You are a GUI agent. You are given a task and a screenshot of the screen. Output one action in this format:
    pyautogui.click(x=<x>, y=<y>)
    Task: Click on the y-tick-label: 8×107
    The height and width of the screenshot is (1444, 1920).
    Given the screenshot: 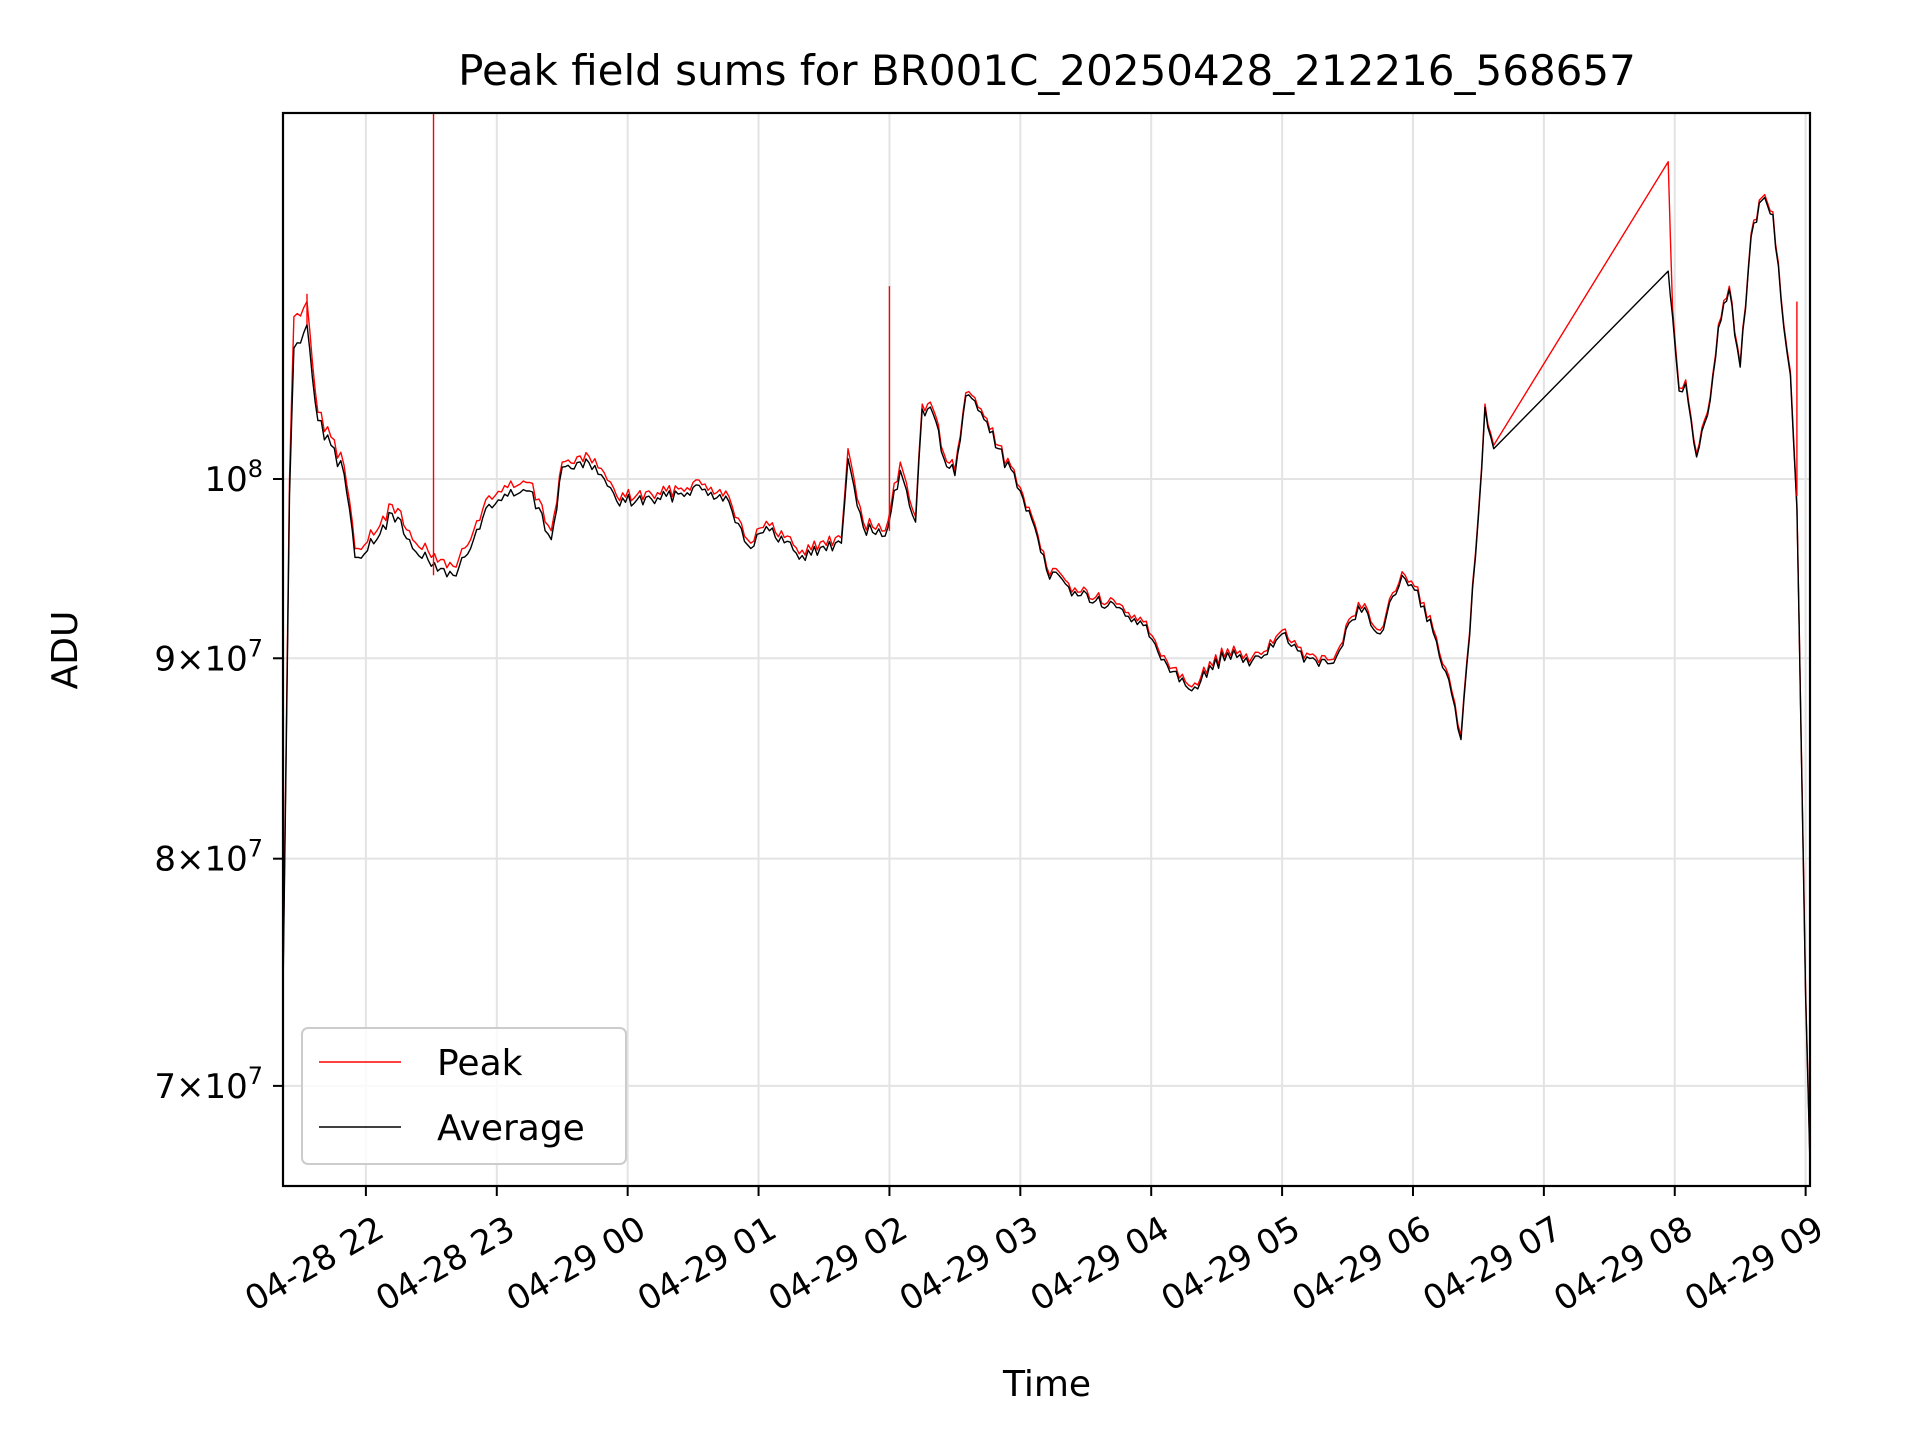 What is the action you would take?
    pyautogui.click(x=208, y=857)
    